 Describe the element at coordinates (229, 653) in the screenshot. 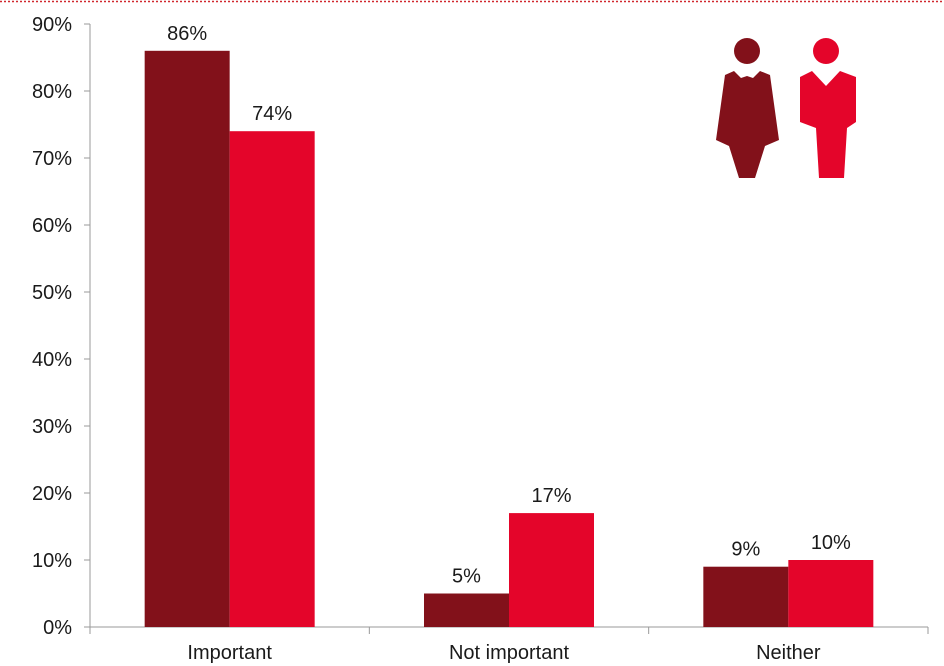

I see `x-category-label: Important` at that location.